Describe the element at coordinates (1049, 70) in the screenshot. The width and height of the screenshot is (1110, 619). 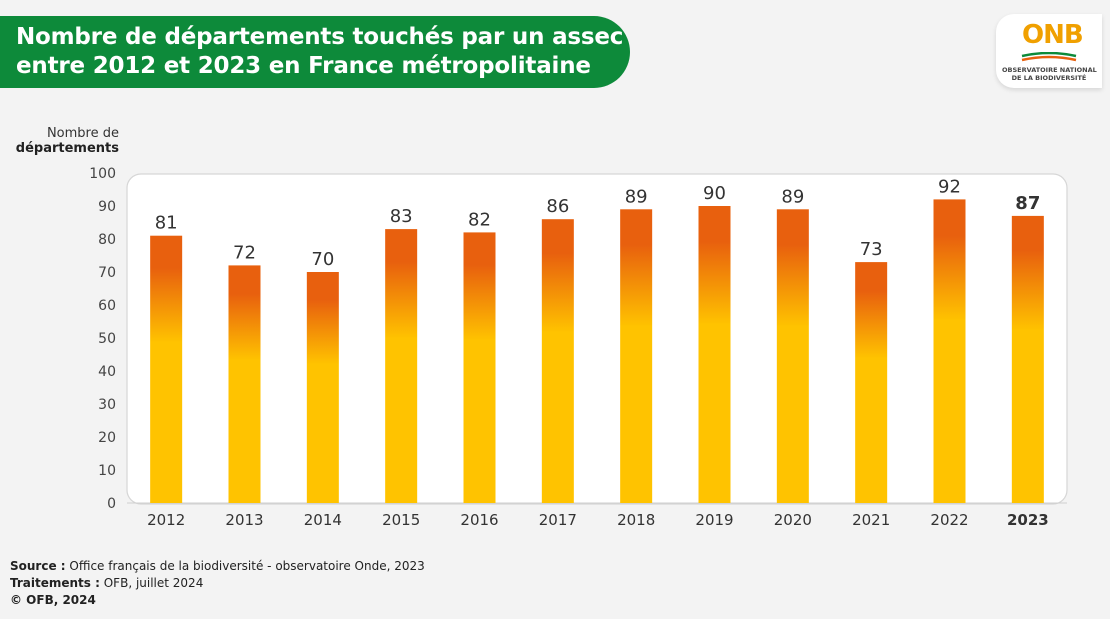
I see `logo-subtitle-1: OBSERVATOIRE NATIONAL` at that location.